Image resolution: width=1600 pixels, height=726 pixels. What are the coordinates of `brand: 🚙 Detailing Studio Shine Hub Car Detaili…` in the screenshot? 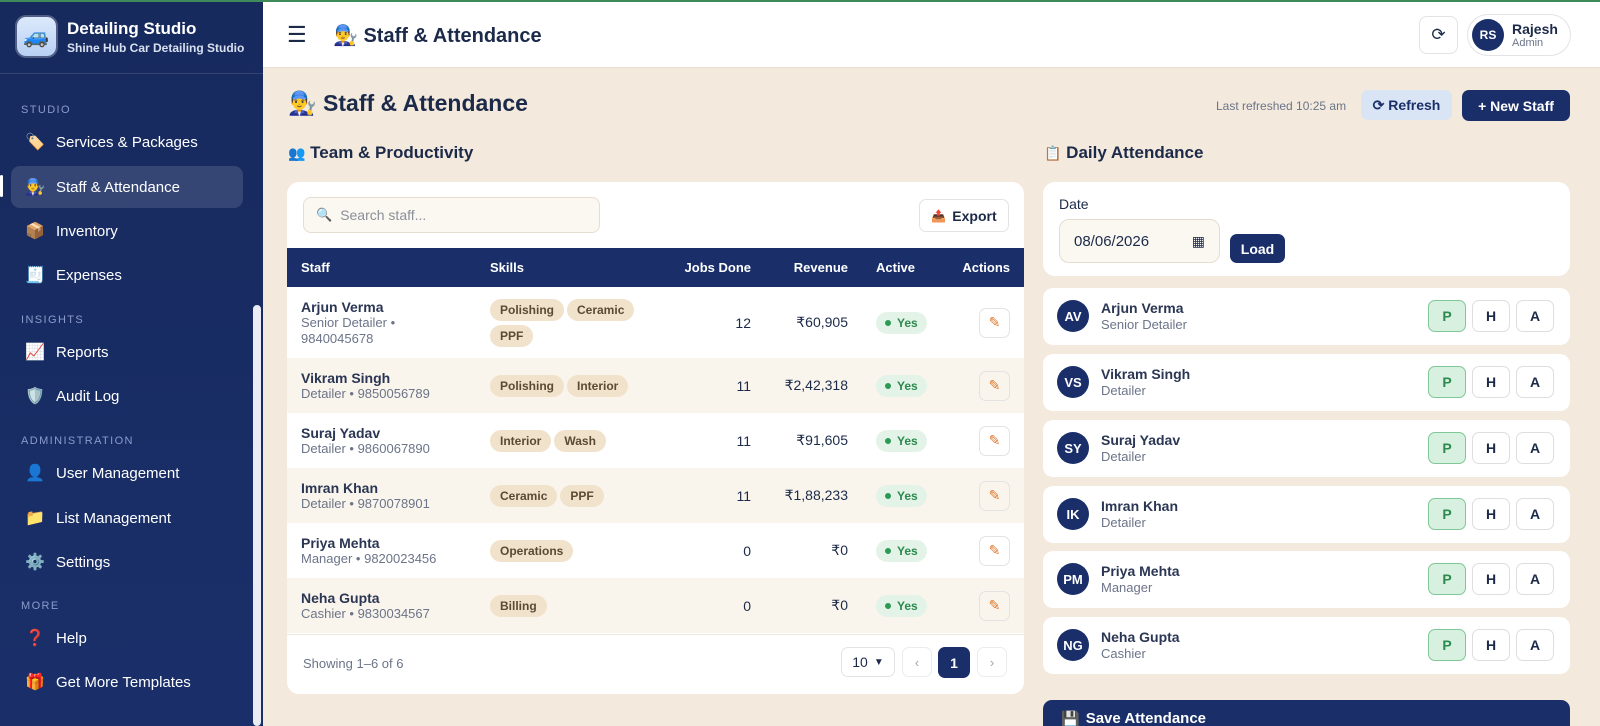 It's located at (131, 37).